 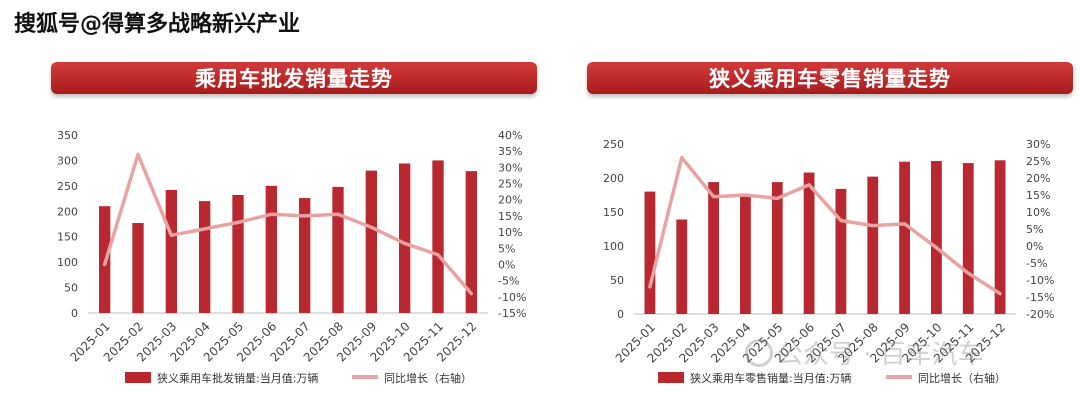 What do you see at coordinates (510, 151) in the screenshot?
I see `right-tick-label: 35%` at bounding box center [510, 151].